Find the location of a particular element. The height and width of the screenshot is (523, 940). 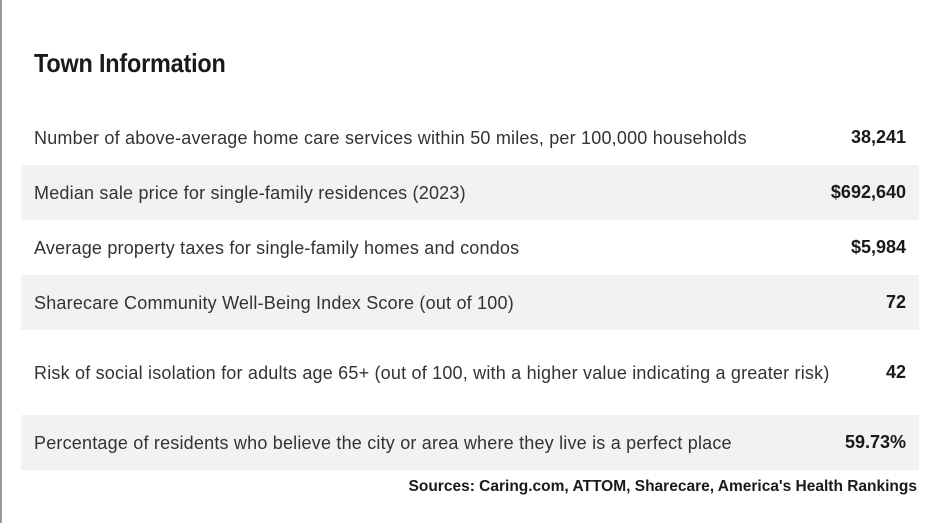

row-value: 72 is located at coordinates (895, 302).